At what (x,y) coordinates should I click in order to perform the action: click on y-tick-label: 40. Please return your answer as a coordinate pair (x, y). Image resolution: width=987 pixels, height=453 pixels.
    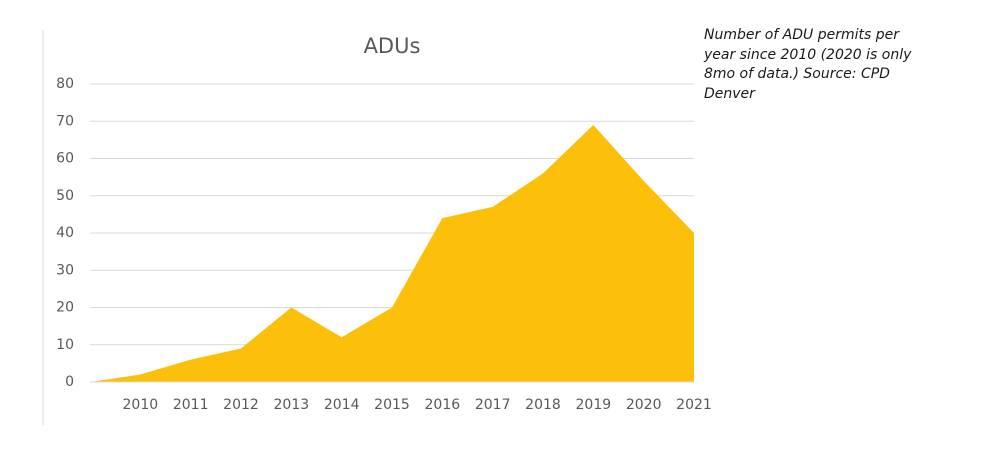
    Looking at the image, I should click on (65, 233).